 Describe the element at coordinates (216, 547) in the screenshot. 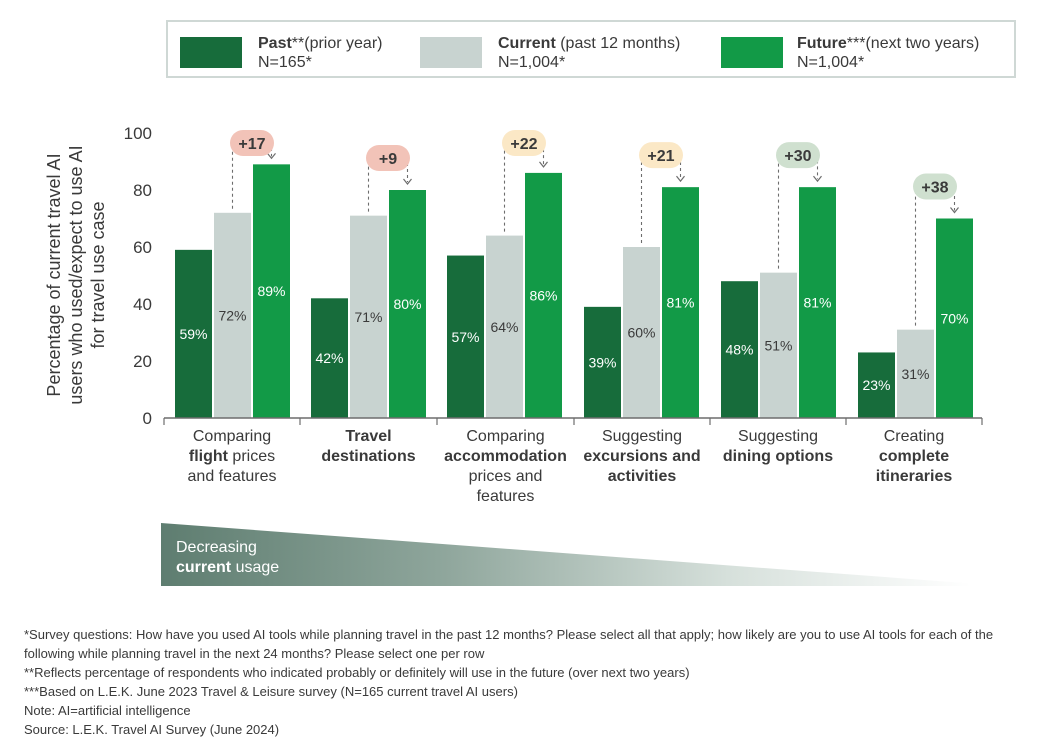

I see `gradient-line1: Decreasing` at that location.